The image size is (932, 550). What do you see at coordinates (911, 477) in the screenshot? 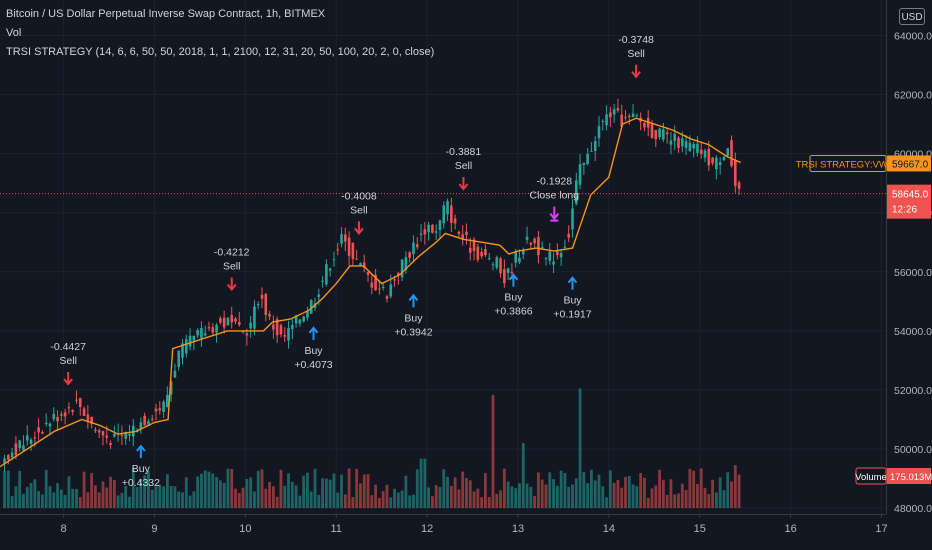
I see `volume-tag-value: 175.013M` at bounding box center [911, 477].